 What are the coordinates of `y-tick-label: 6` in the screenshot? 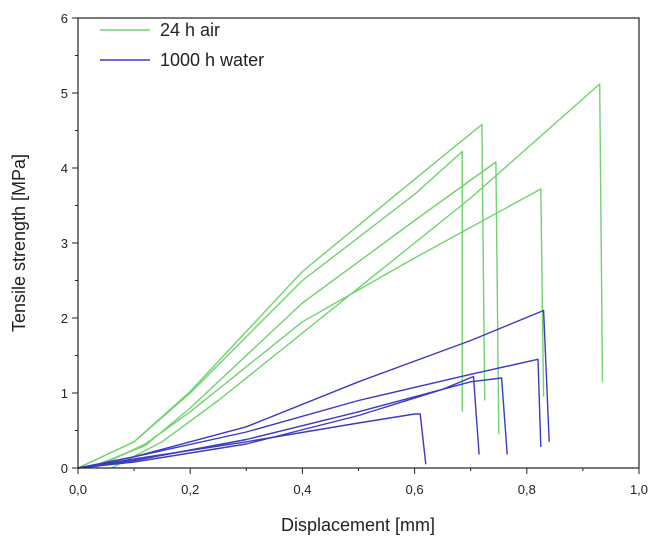 It's located at (64, 18).